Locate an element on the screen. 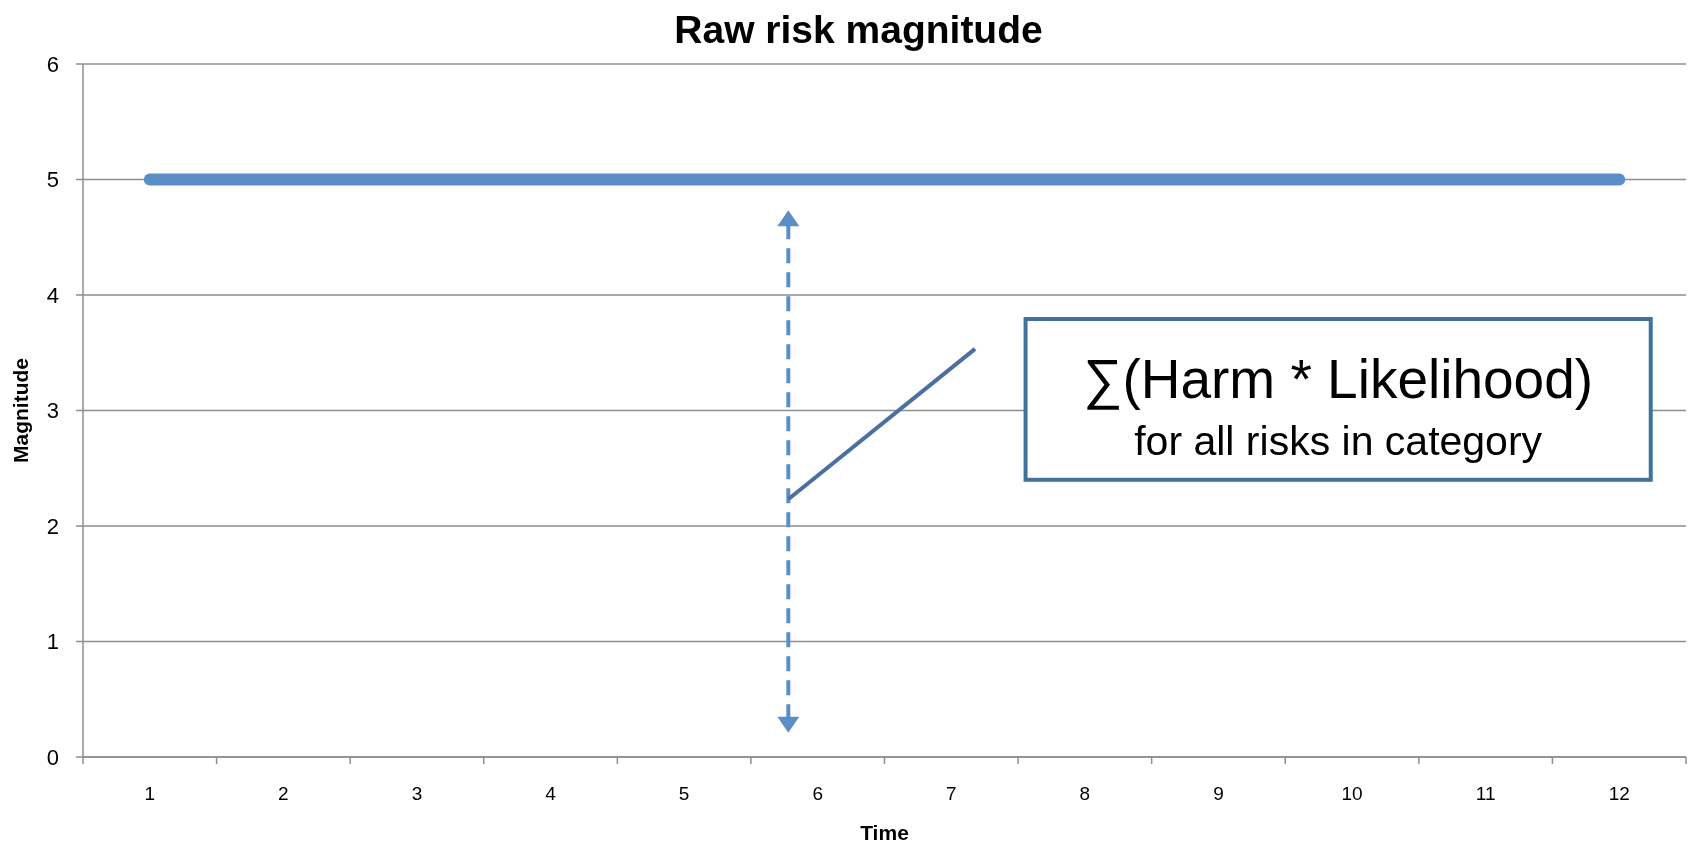 The height and width of the screenshot is (846, 1690). x-tick-label: 2 is located at coordinates (283, 793).